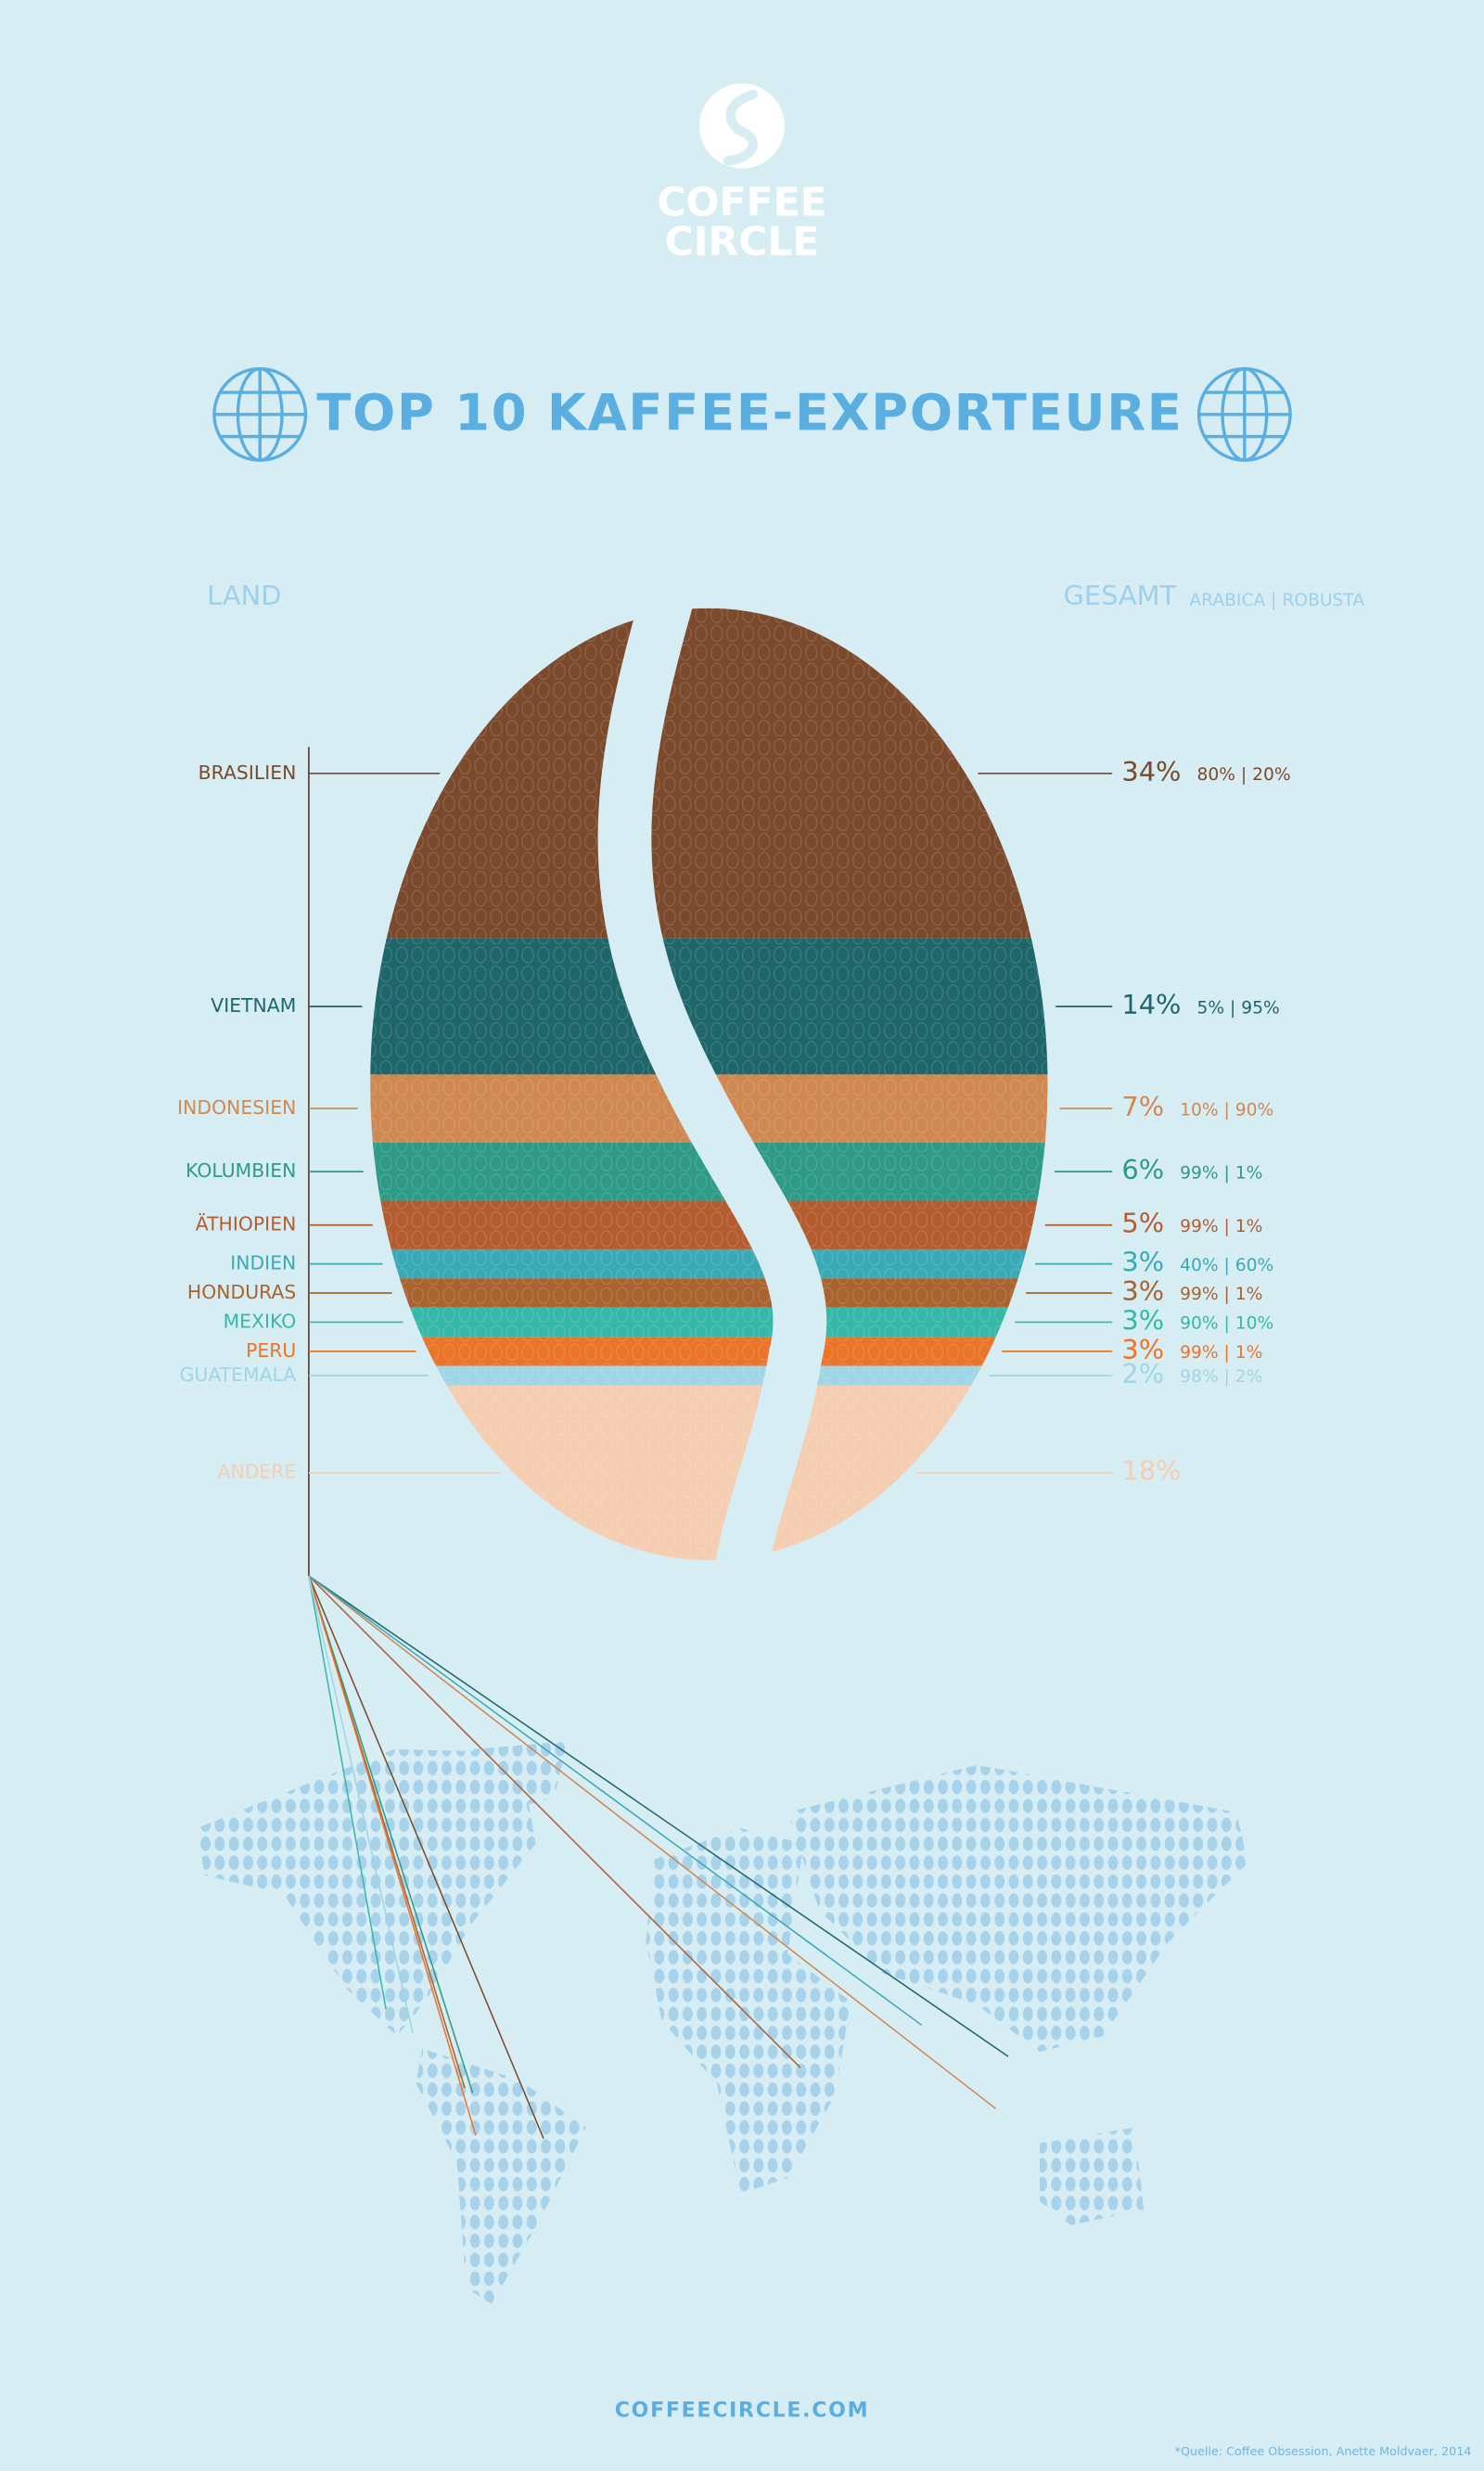 The image size is (1484, 2471). I want to click on total-label: 5%, so click(1142, 1223).